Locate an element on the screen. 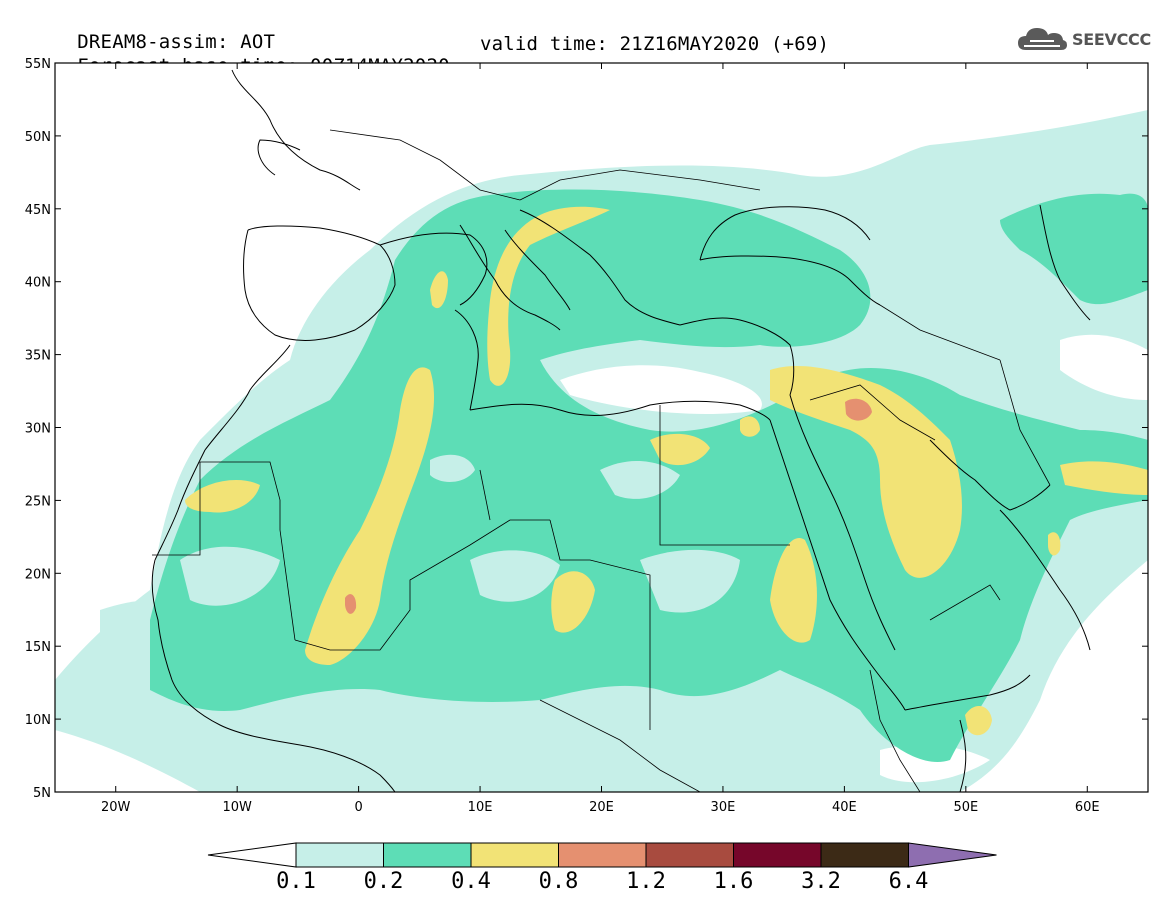 This screenshot has width=1165, height=905. coast-somalia is located at coordinates (963, 755).